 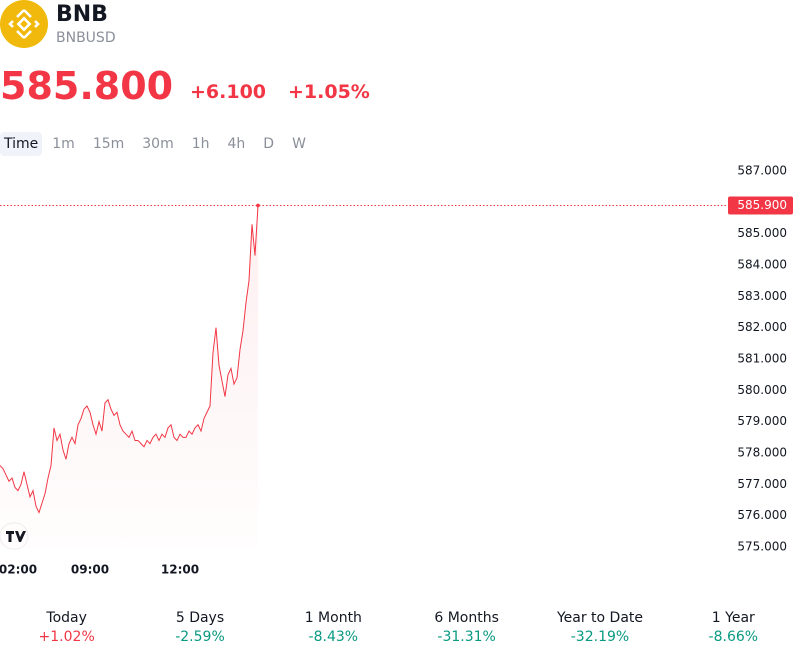 What do you see at coordinates (733, 618) in the screenshot?
I see `period: 1 Year` at bounding box center [733, 618].